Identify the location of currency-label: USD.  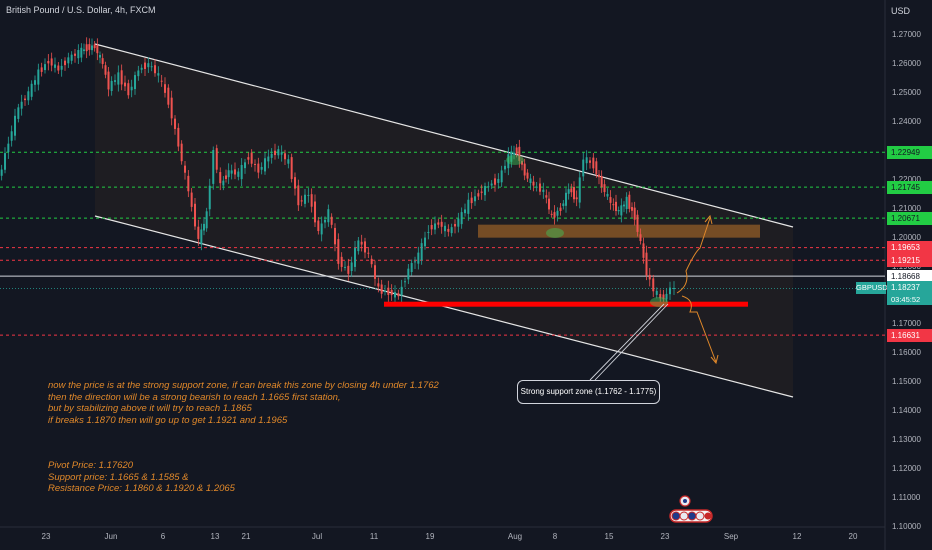
(900, 11).